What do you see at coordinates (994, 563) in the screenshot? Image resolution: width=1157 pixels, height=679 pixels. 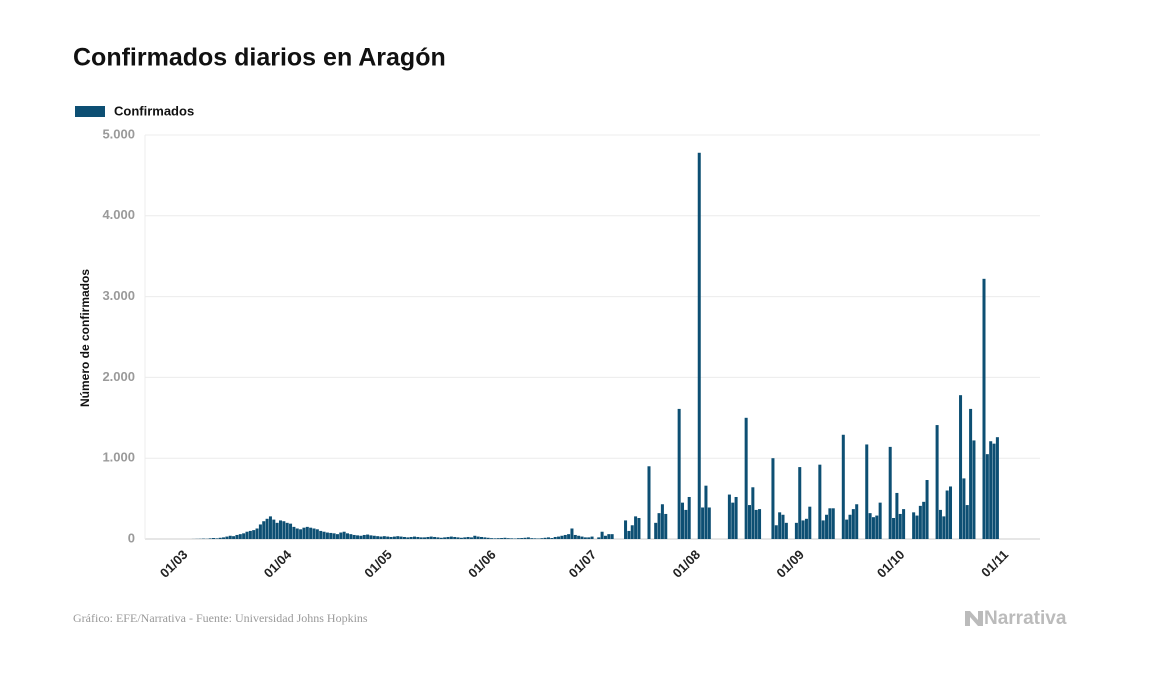 I see `x-tick-label: 01/11` at bounding box center [994, 563].